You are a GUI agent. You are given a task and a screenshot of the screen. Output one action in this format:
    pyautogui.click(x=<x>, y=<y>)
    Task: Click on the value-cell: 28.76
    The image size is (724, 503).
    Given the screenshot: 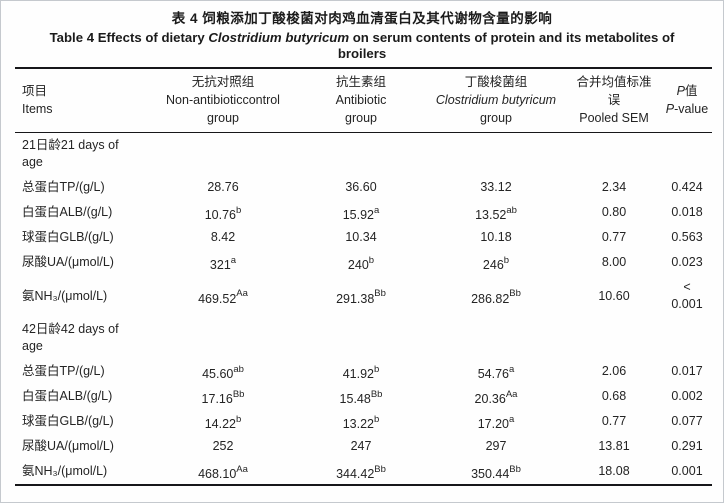 What is the action you would take?
    pyautogui.click(x=223, y=187)
    